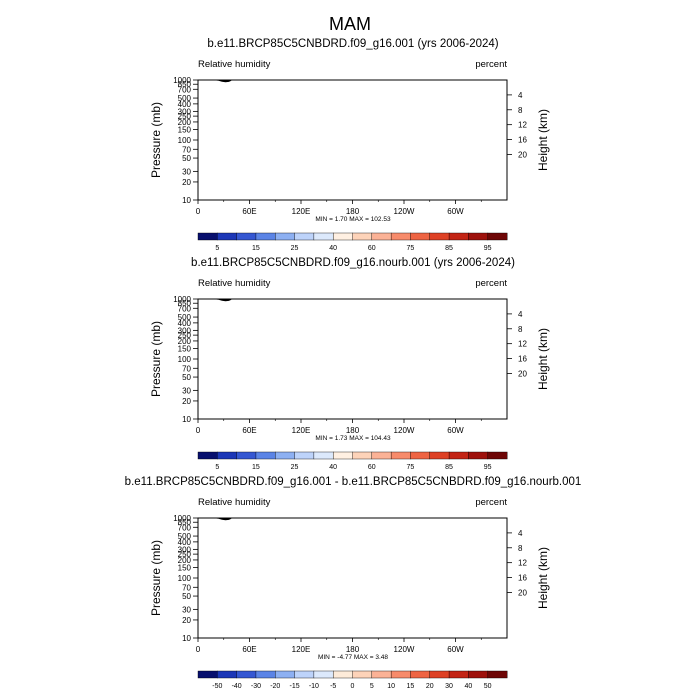 The width and height of the screenshot is (700, 700). I want to click on y-tick-label: 30, so click(186, 171).